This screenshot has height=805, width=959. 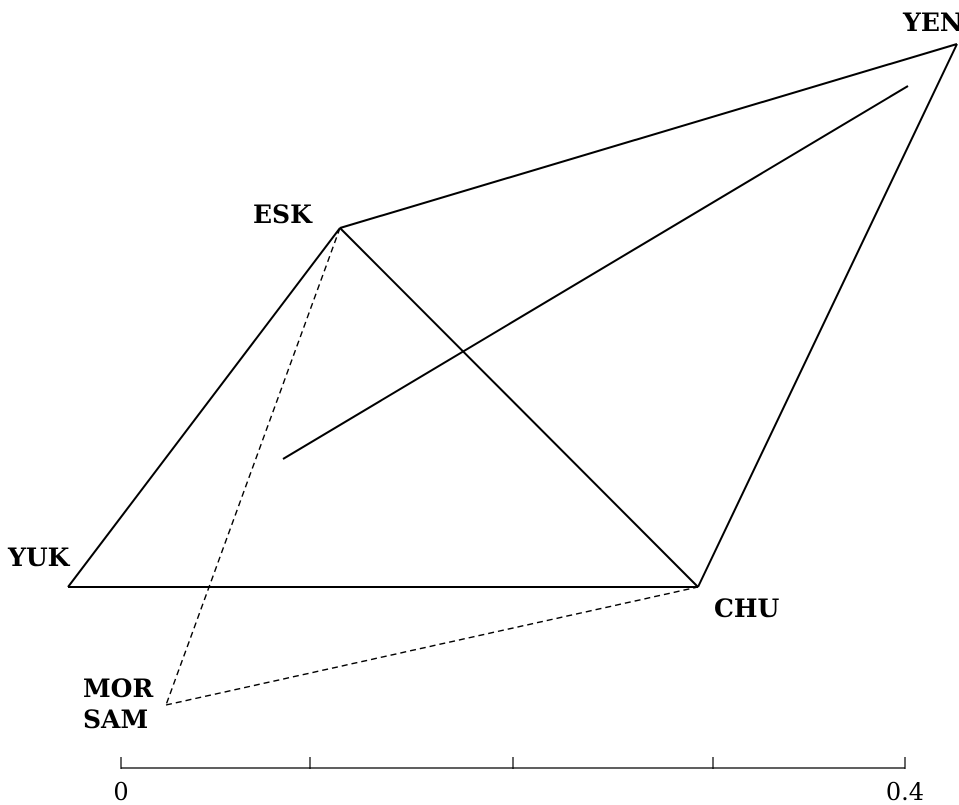 I want to click on edge-esk-morsam-dashed, so click(x=253, y=466).